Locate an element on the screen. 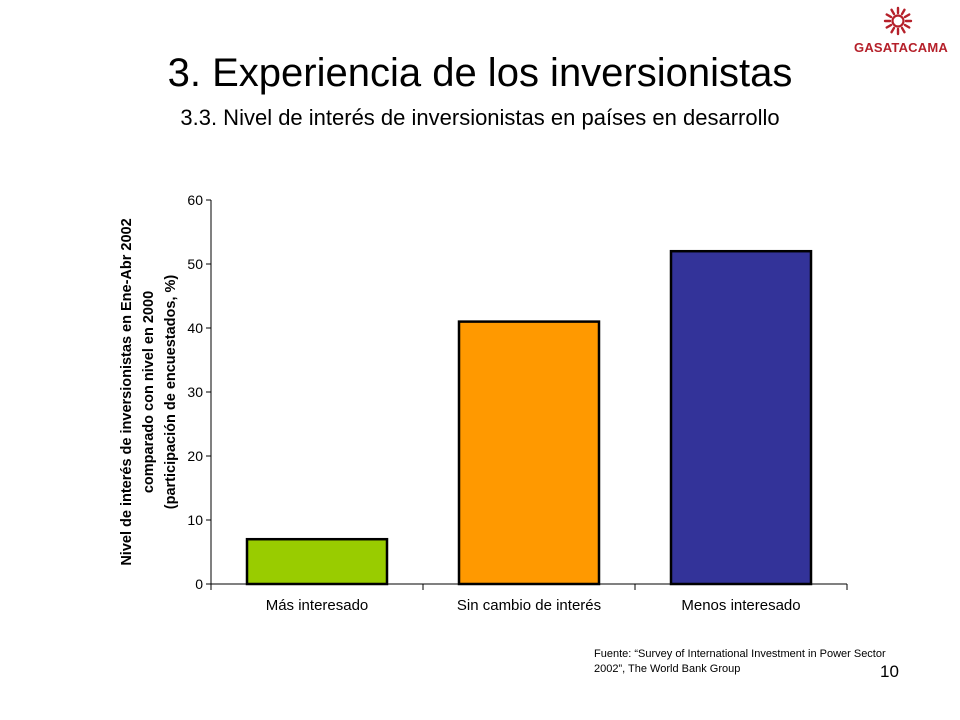 This screenshot has height=720, width=960. y-axis-label-line: (participación de encuestados, %) is located at coordinates (171, 392).